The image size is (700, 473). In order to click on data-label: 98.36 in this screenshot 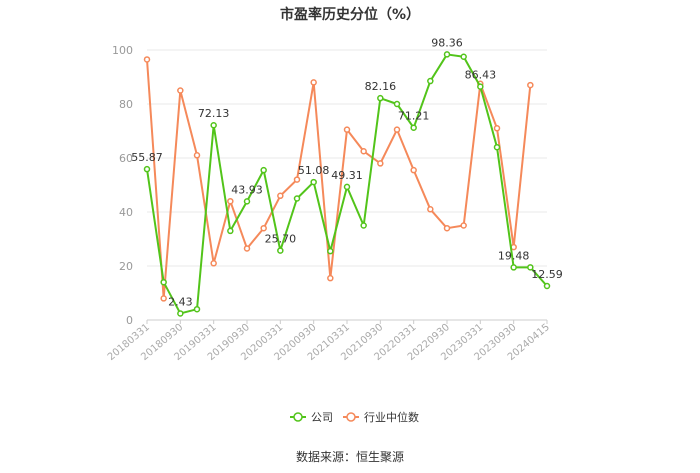, I will do `click(447, 42)`.